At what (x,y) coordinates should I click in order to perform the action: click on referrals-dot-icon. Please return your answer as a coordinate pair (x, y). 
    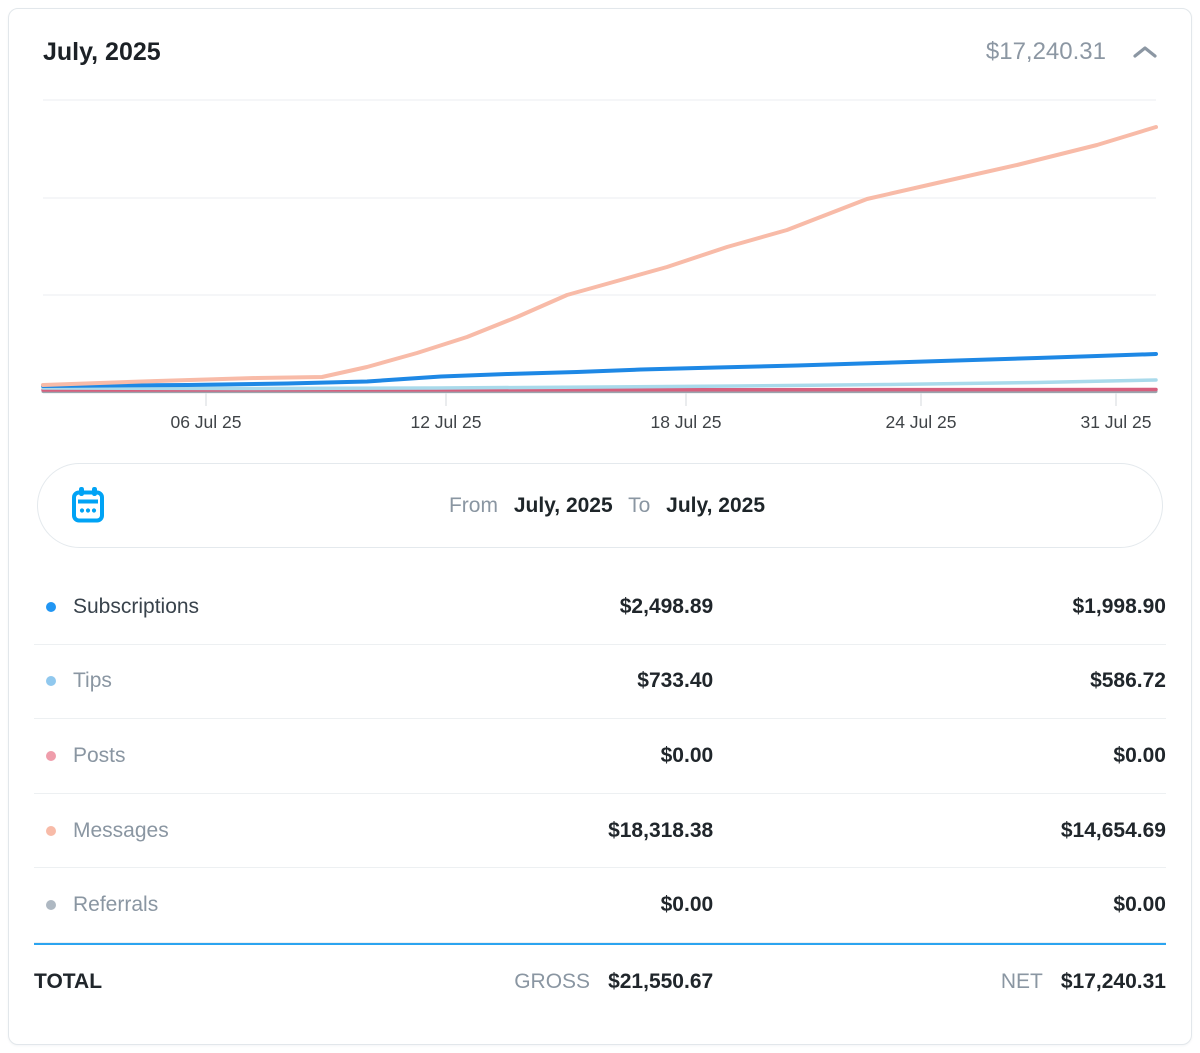
    Looking at the image, I should click on (51, 905).